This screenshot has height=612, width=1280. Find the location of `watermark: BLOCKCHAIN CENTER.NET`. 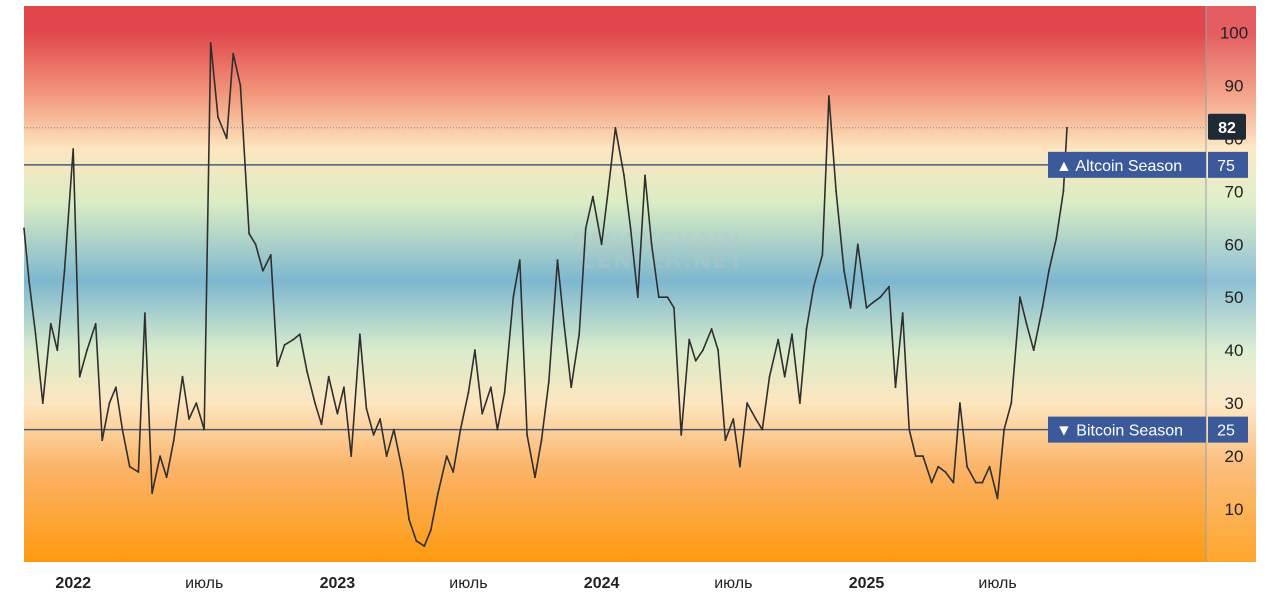

watermark: BLOCKCHAIN CENTER.NET is located at coordinates (657, 251).